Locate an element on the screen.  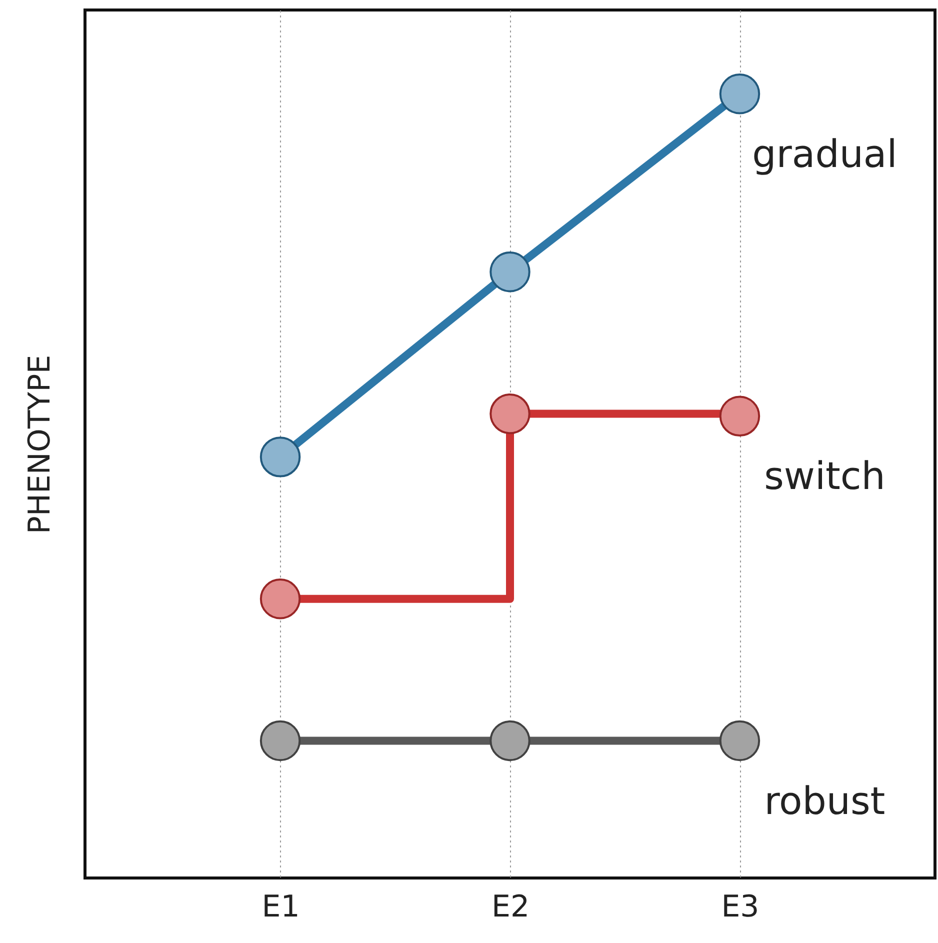
series-label: switch is located at coordinates (825, 476).